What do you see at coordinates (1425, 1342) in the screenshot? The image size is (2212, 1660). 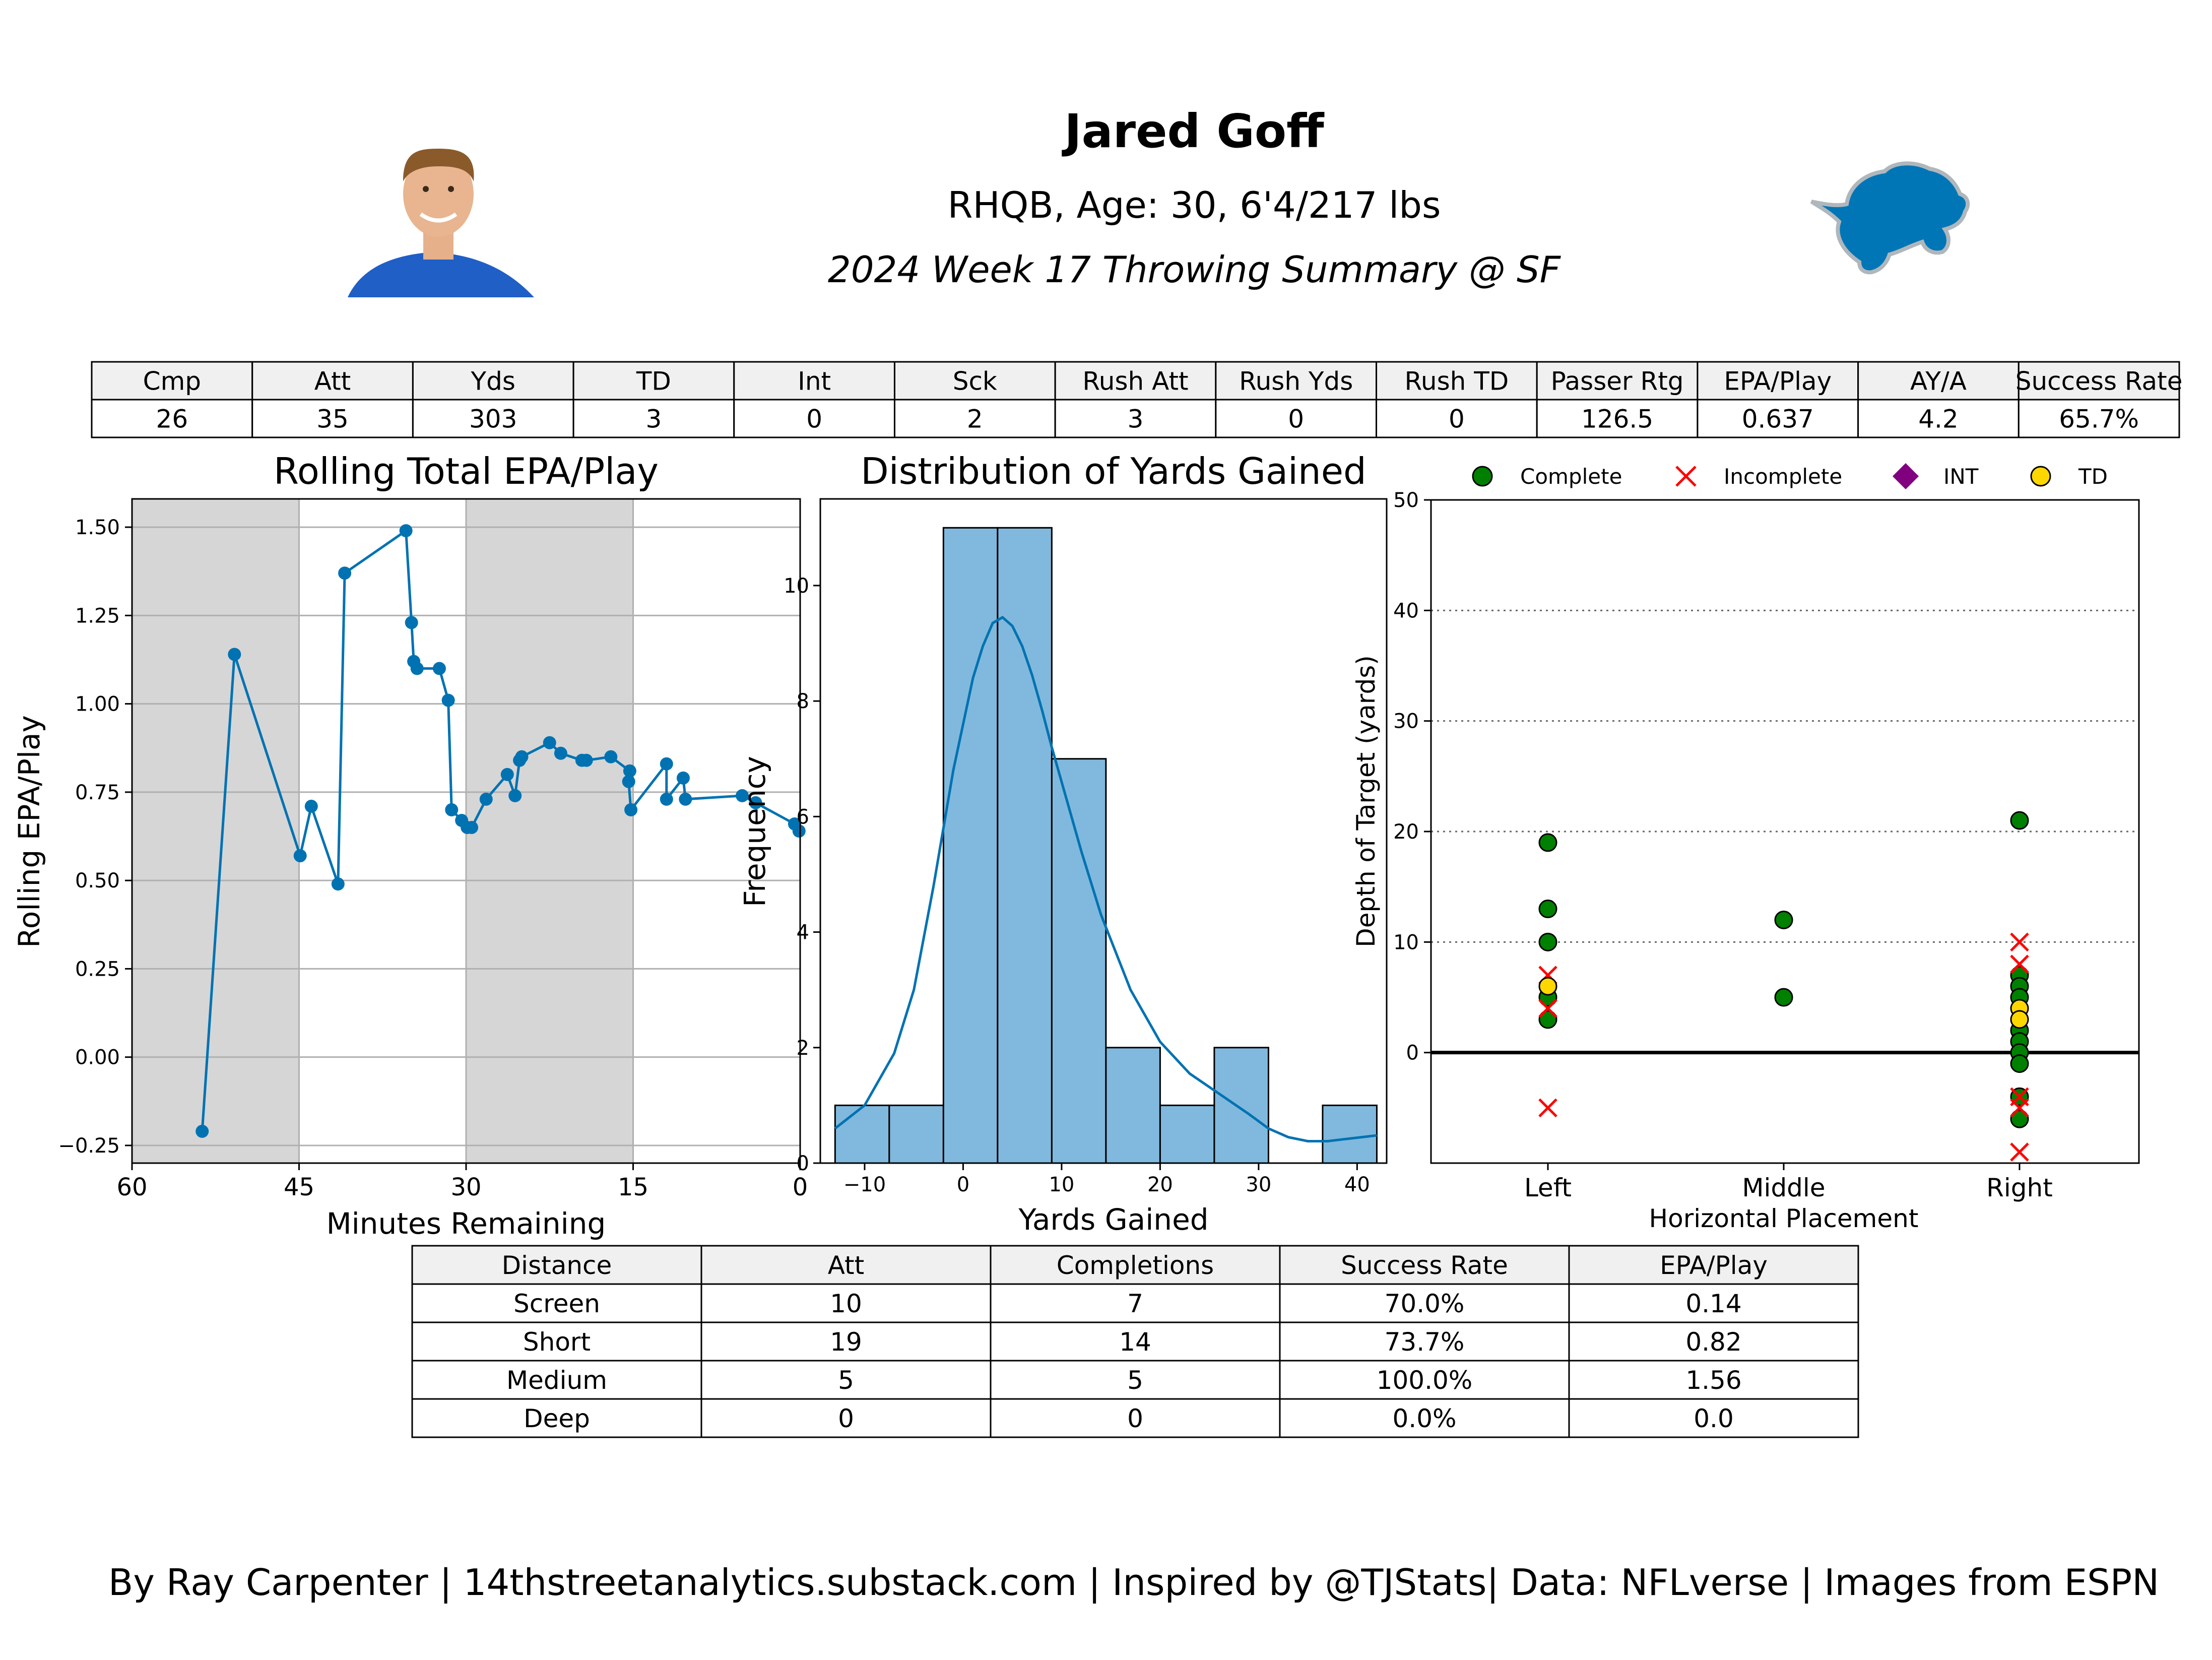 I see `distance-cell-text: 73.7%` at bounding box center [1425, 1342].